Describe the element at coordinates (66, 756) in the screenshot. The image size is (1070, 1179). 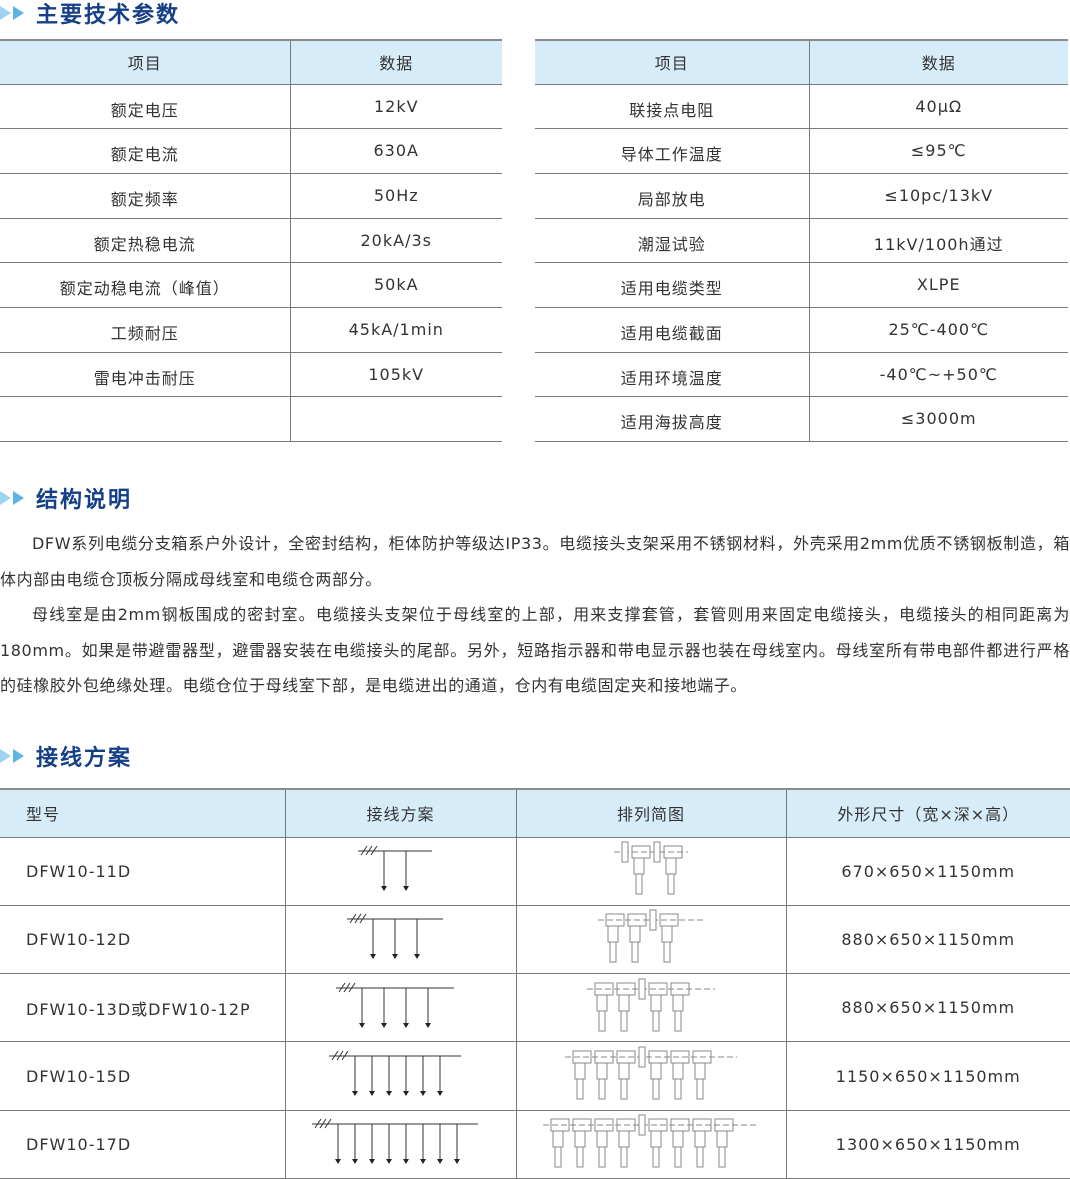
I see `section-heading-wiring: 接线方案` at that location.